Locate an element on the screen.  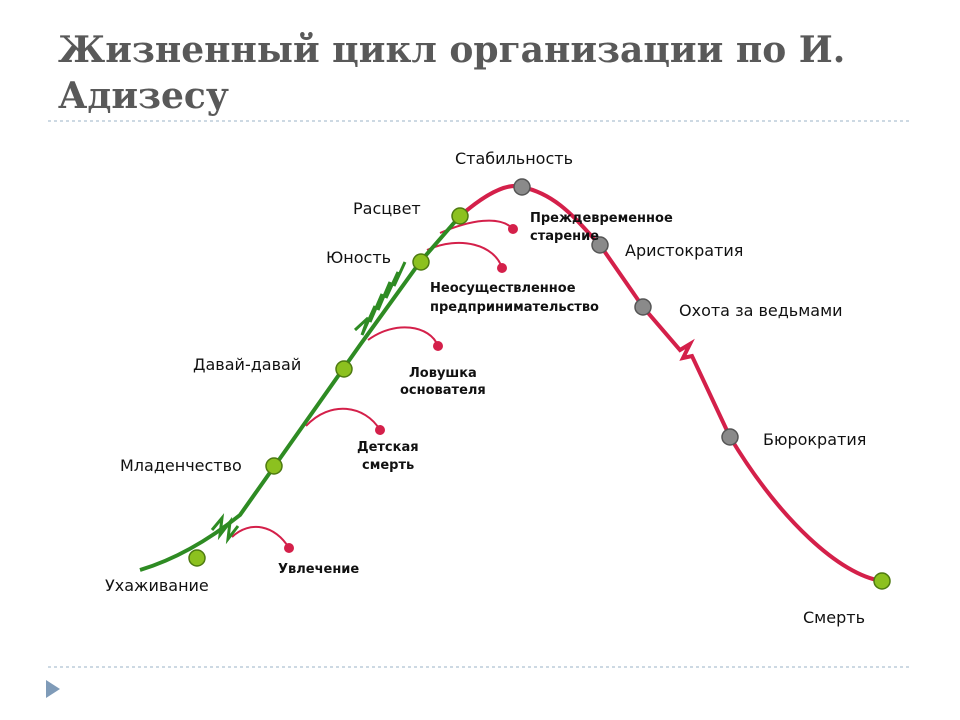
stage-label: Охота за ведьмами is located at coordinates (761, 310).